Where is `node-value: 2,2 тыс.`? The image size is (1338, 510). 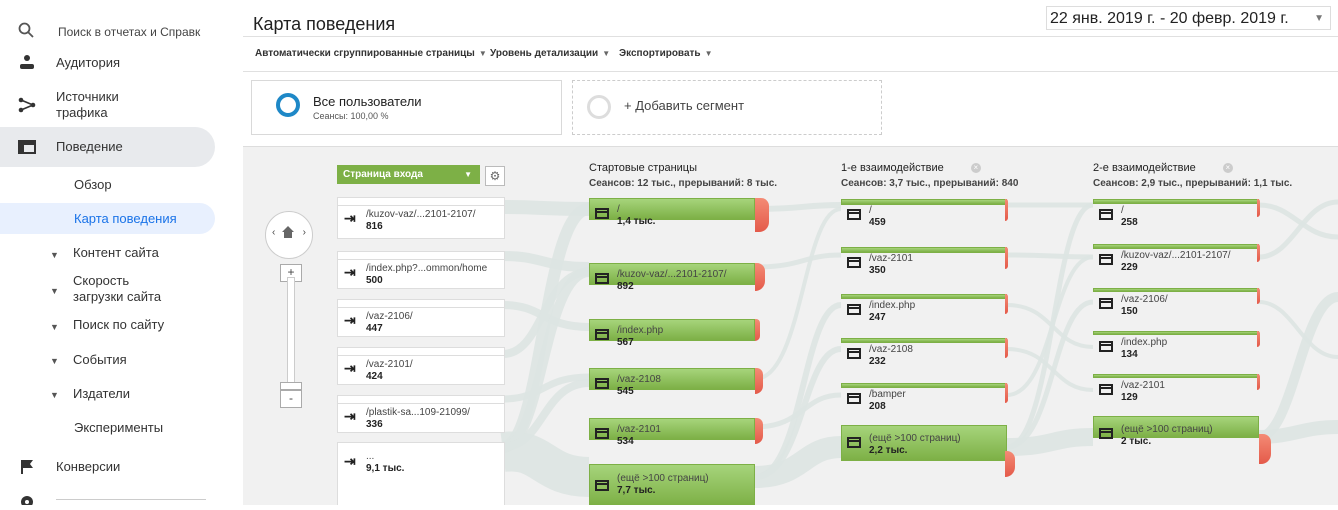 node-value: 2,2 тыс. is located at coordinates (888, 450).